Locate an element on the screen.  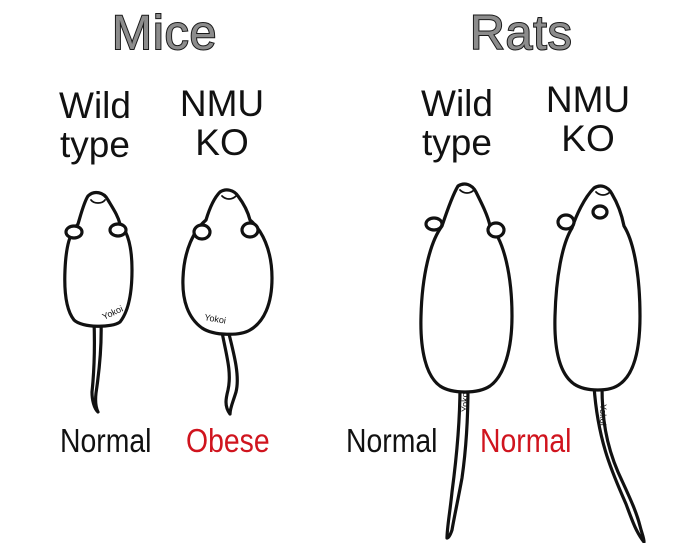
rats-ko-label: NMU KO is located at coordinates (588, 119).